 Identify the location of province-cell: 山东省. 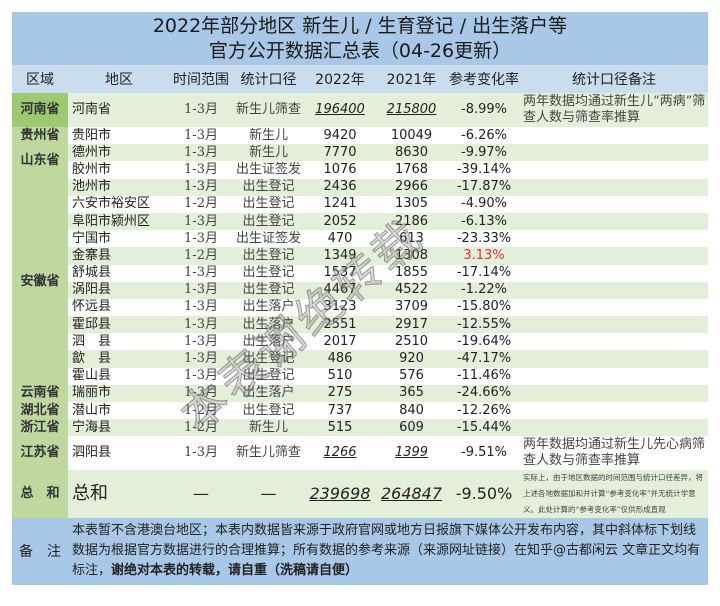
(40, 161).